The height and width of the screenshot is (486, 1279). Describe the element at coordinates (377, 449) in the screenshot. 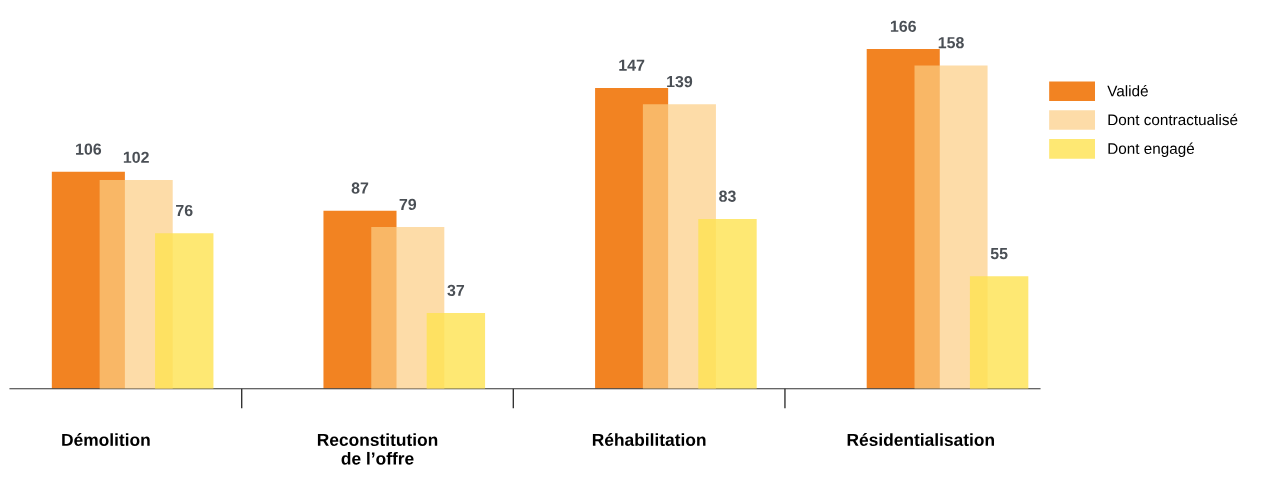

I see `x-tick-label: Reconstitution de l’offre` at that location.